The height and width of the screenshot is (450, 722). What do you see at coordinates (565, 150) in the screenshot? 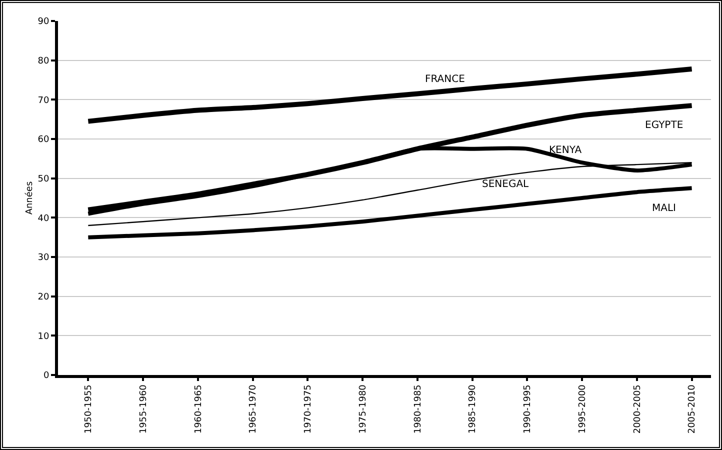
I see `series-label: KENYA` at bounding box center [565, 150].